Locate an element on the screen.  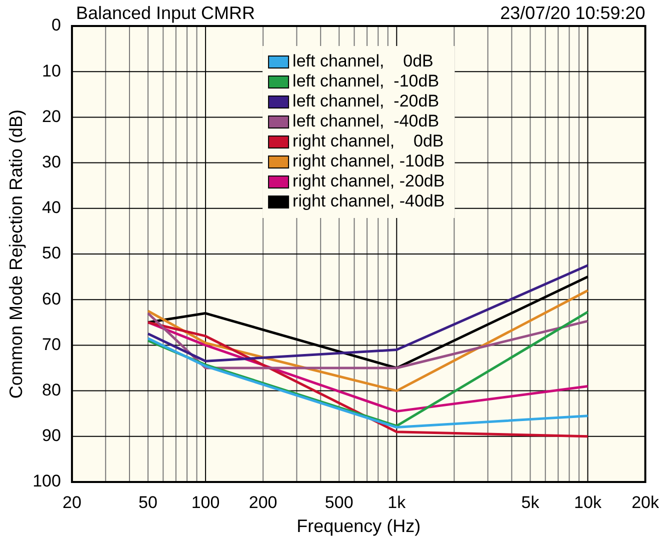
chart-subtitle: 23/07/20 10:59:20 is located at coordinates (573, 12).